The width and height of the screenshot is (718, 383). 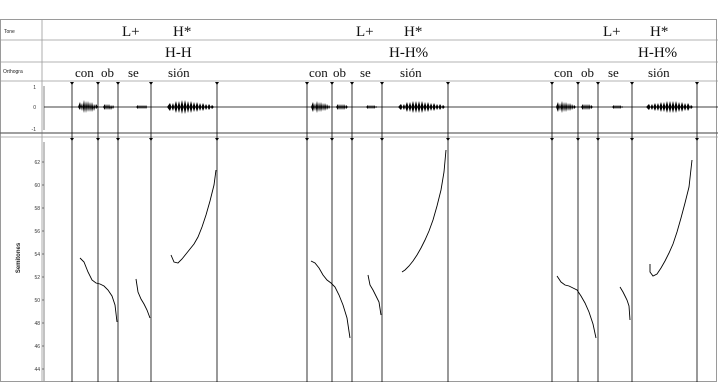 What do you see at coordinates (37, 209) in the screenshot?
I see `pitch-tick-label: 58` at bounding box center [37, 209].